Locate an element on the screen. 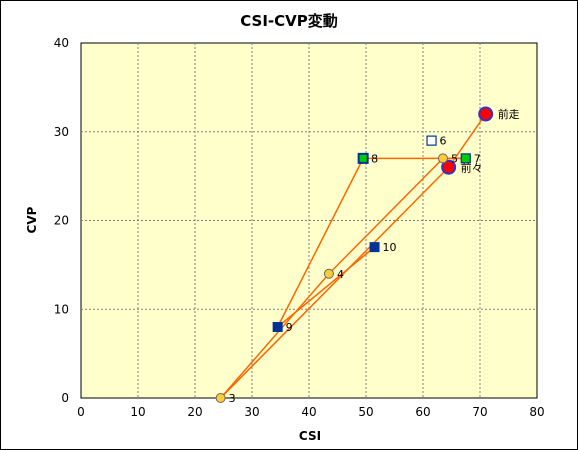  point-label: 8 is located at coordinates (374, 158).